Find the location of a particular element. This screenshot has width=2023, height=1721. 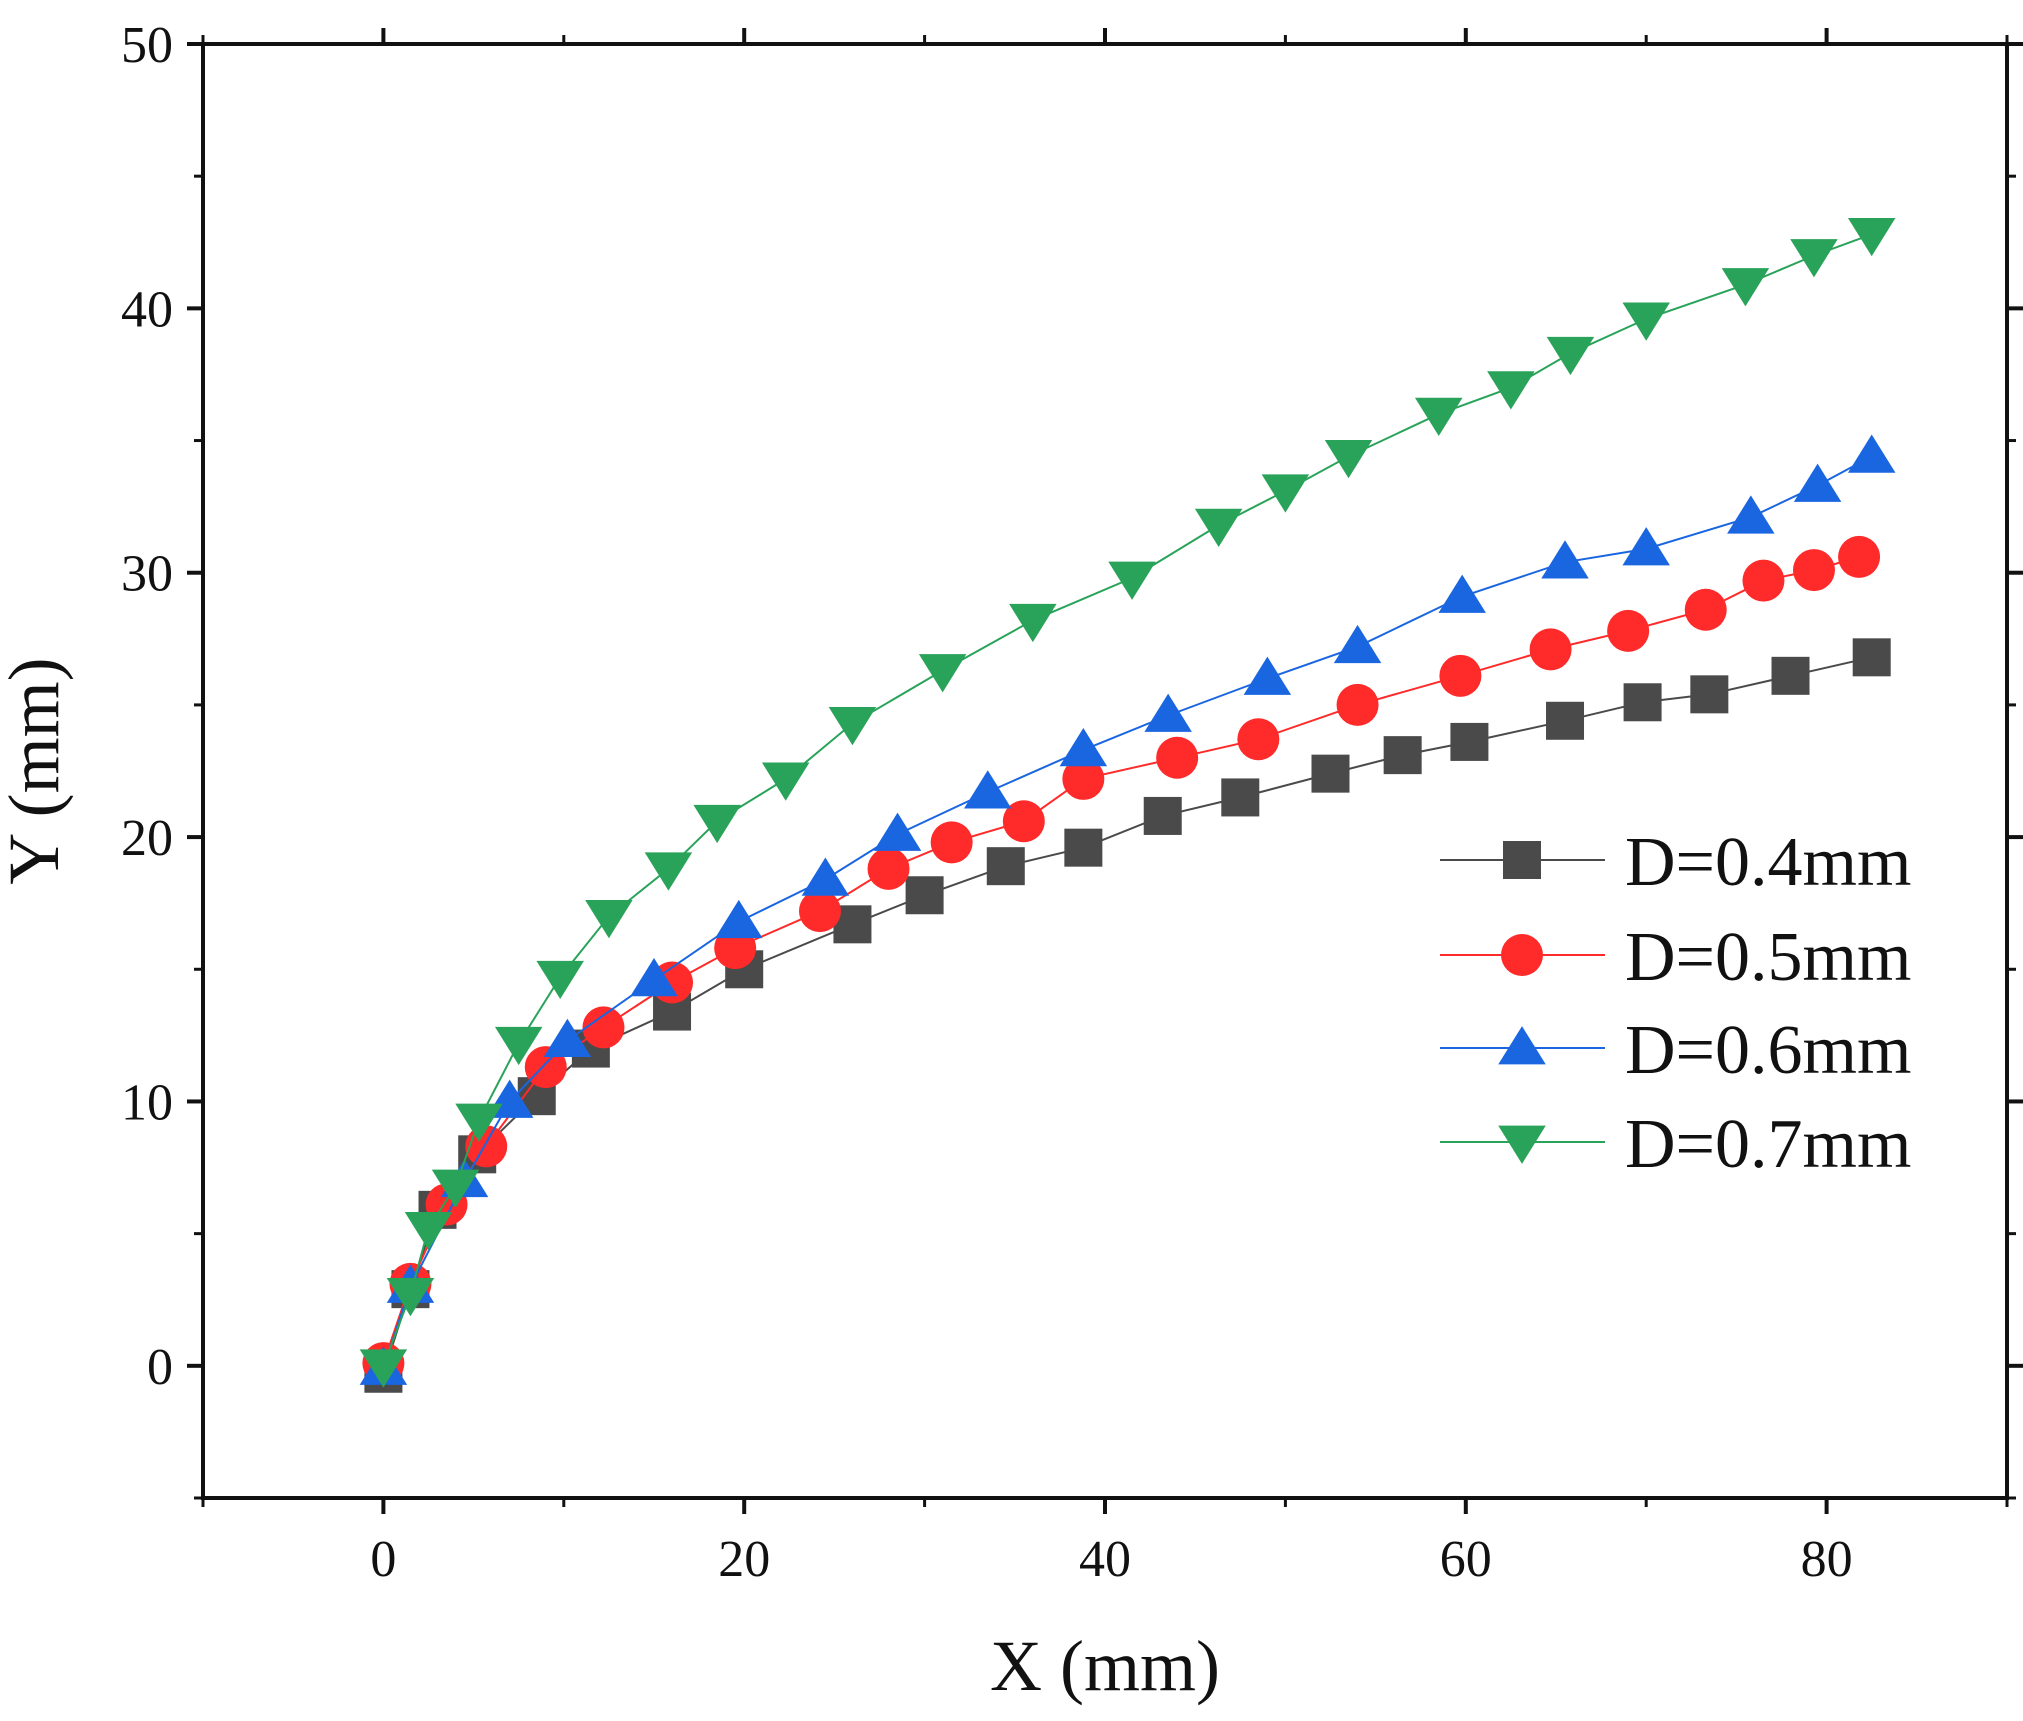

legend-item: D=0.6mm is located at coordinates (1675, 1050).